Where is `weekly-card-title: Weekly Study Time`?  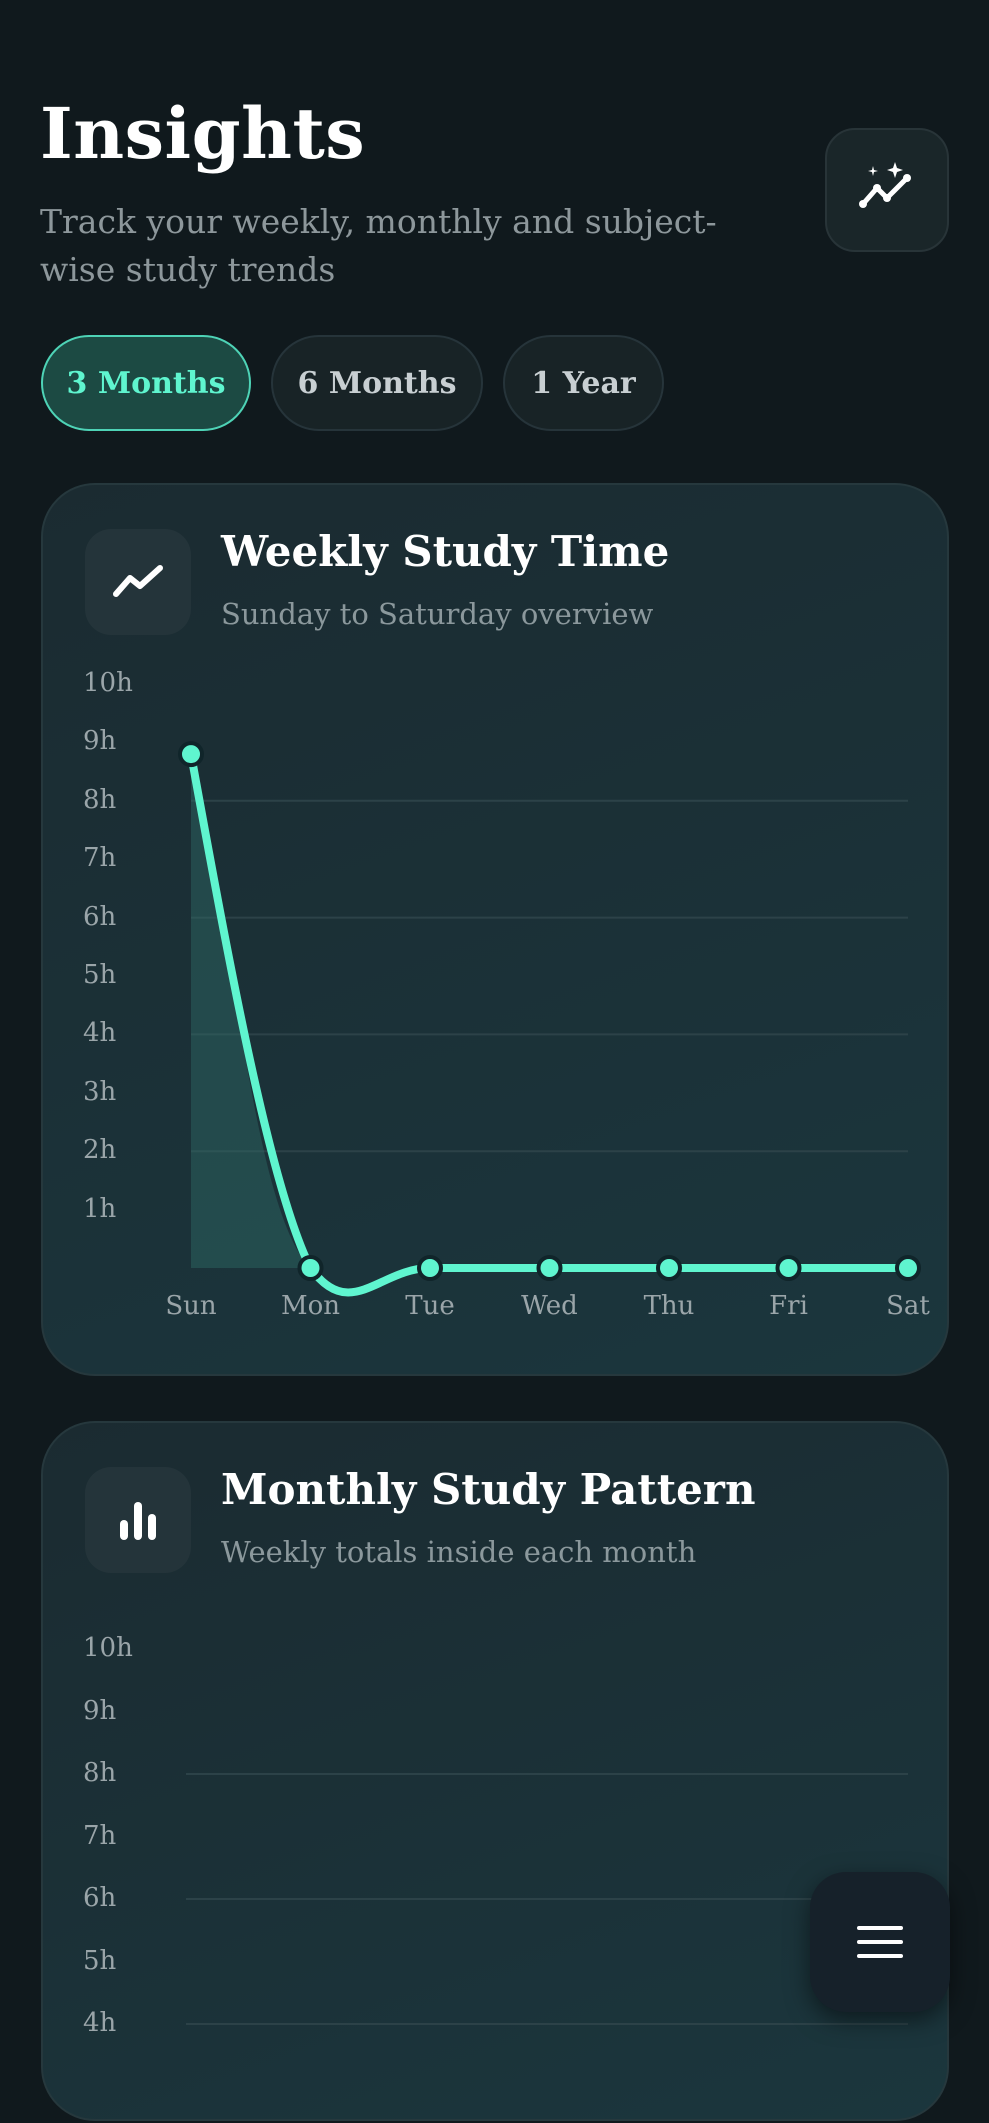
weekly-card-title: Weekly Study Time is located at coordinates (445, 551).